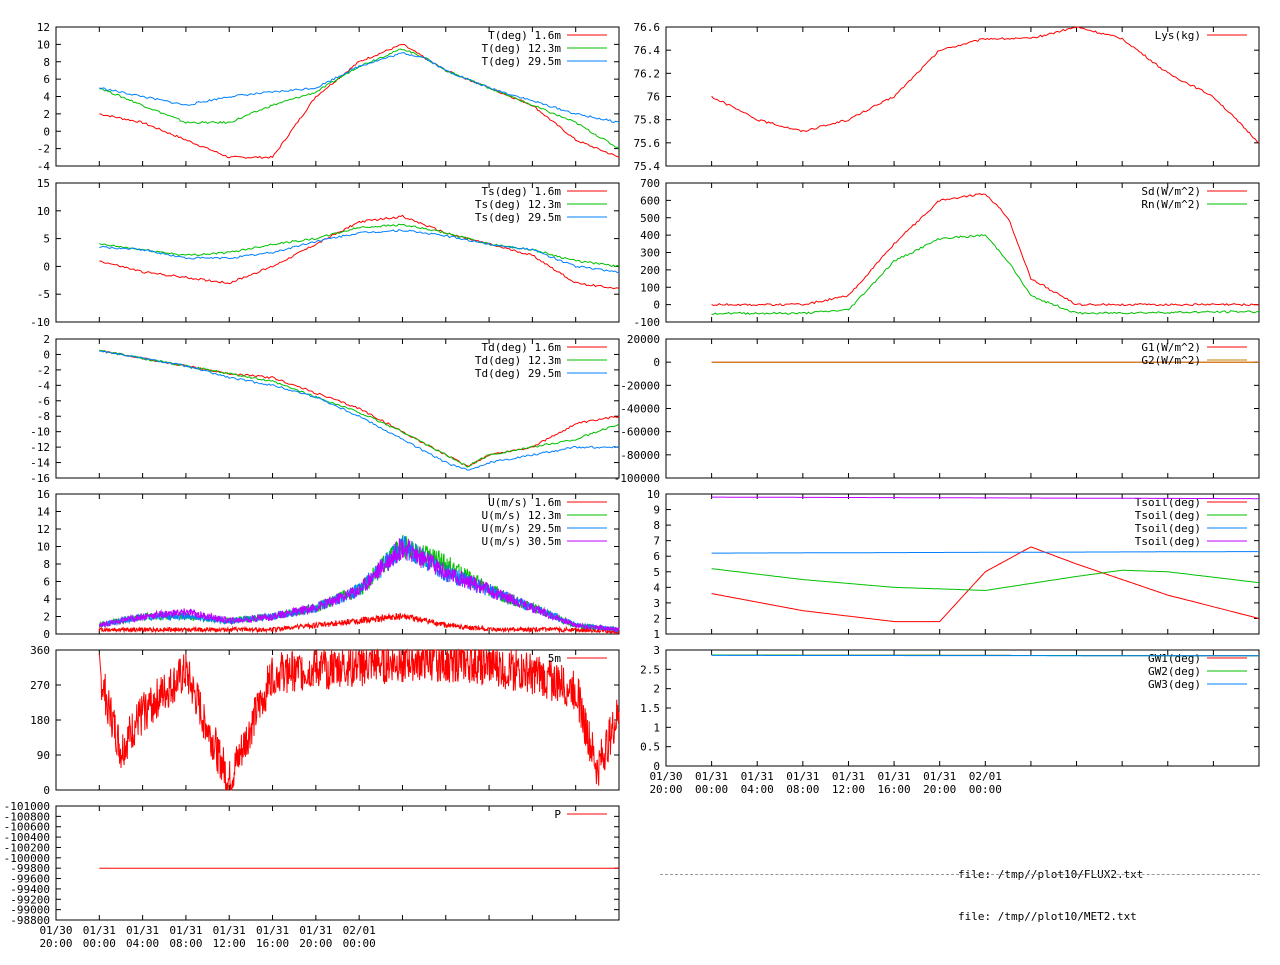 Image resolution: width=1280 pixels, height=965 pixels. Describe the element at coordinates (647, 120) in the screenshot. I see `y-tick-label: 75.8` at that location.